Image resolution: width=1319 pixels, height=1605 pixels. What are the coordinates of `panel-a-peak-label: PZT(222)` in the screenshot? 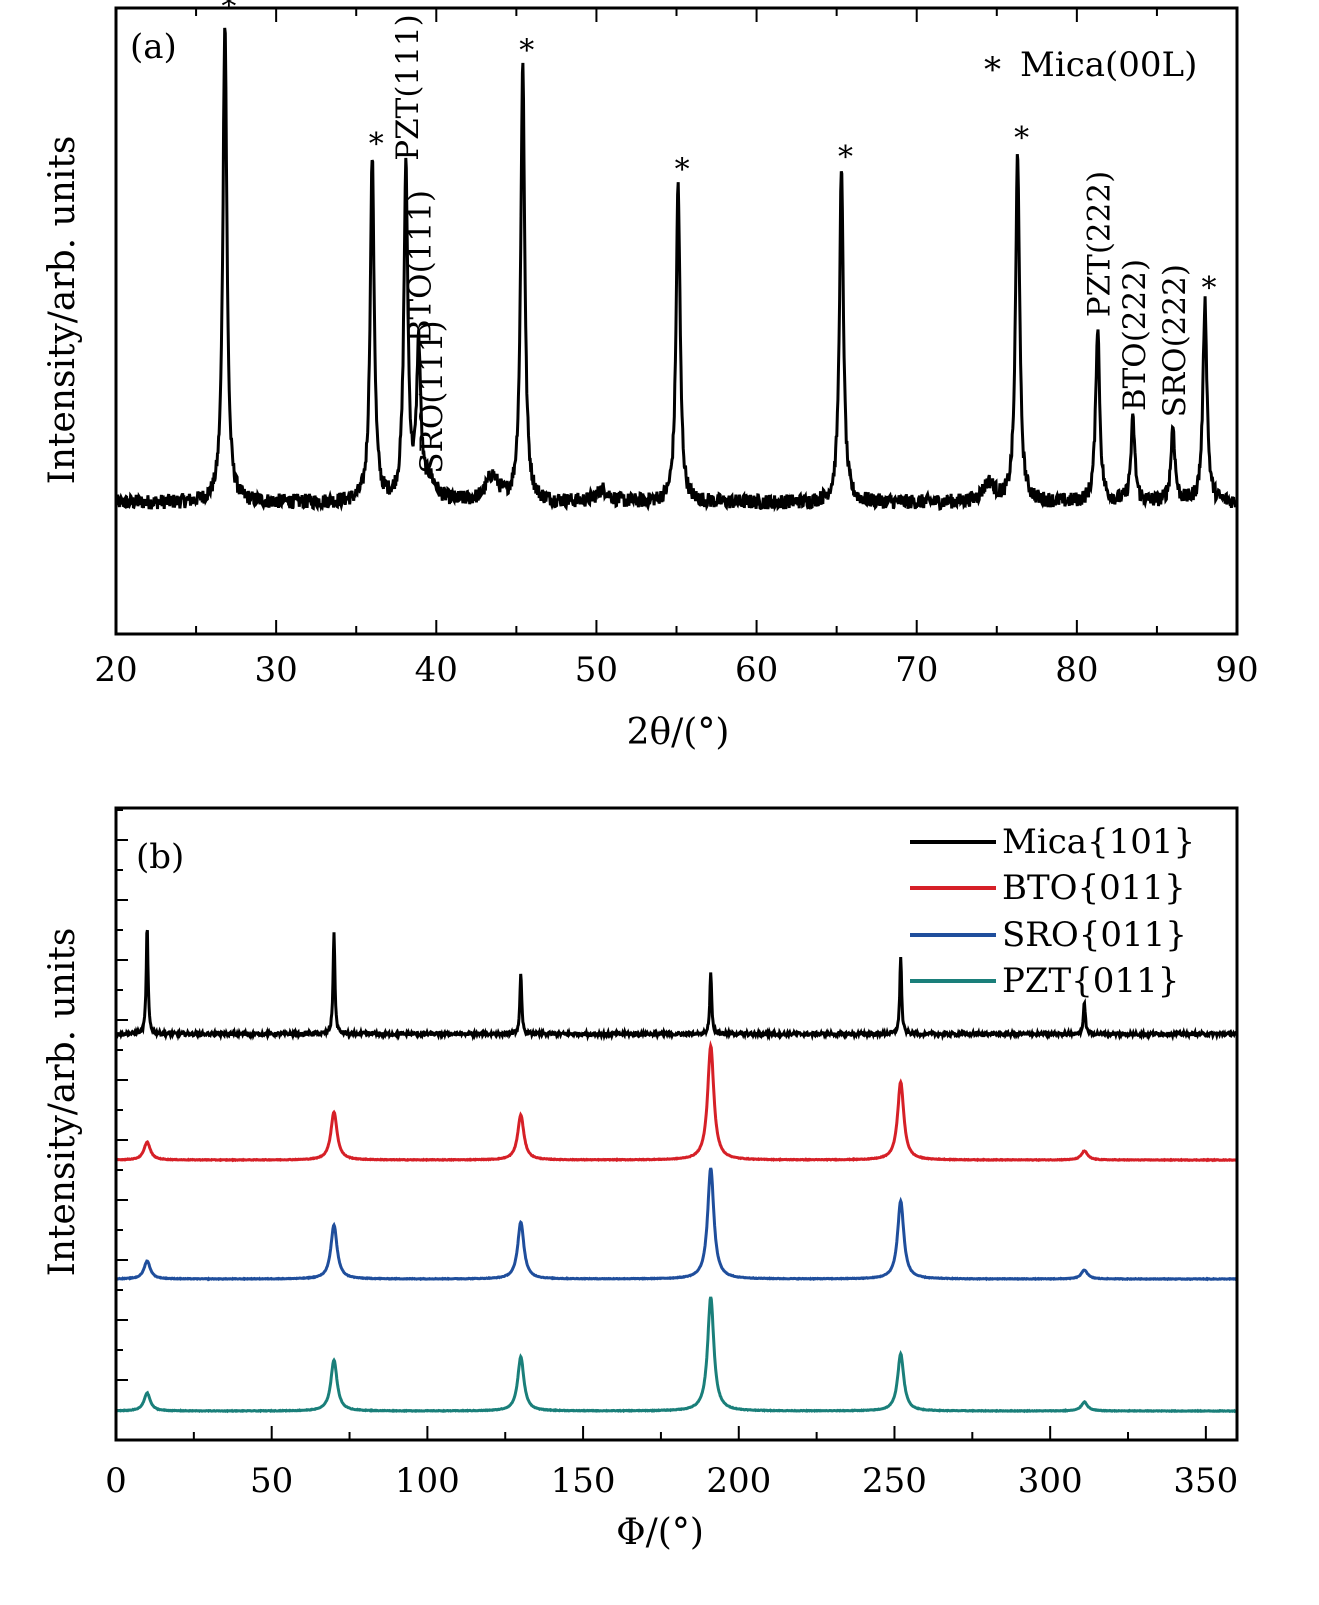 It's located at (1100, 244).